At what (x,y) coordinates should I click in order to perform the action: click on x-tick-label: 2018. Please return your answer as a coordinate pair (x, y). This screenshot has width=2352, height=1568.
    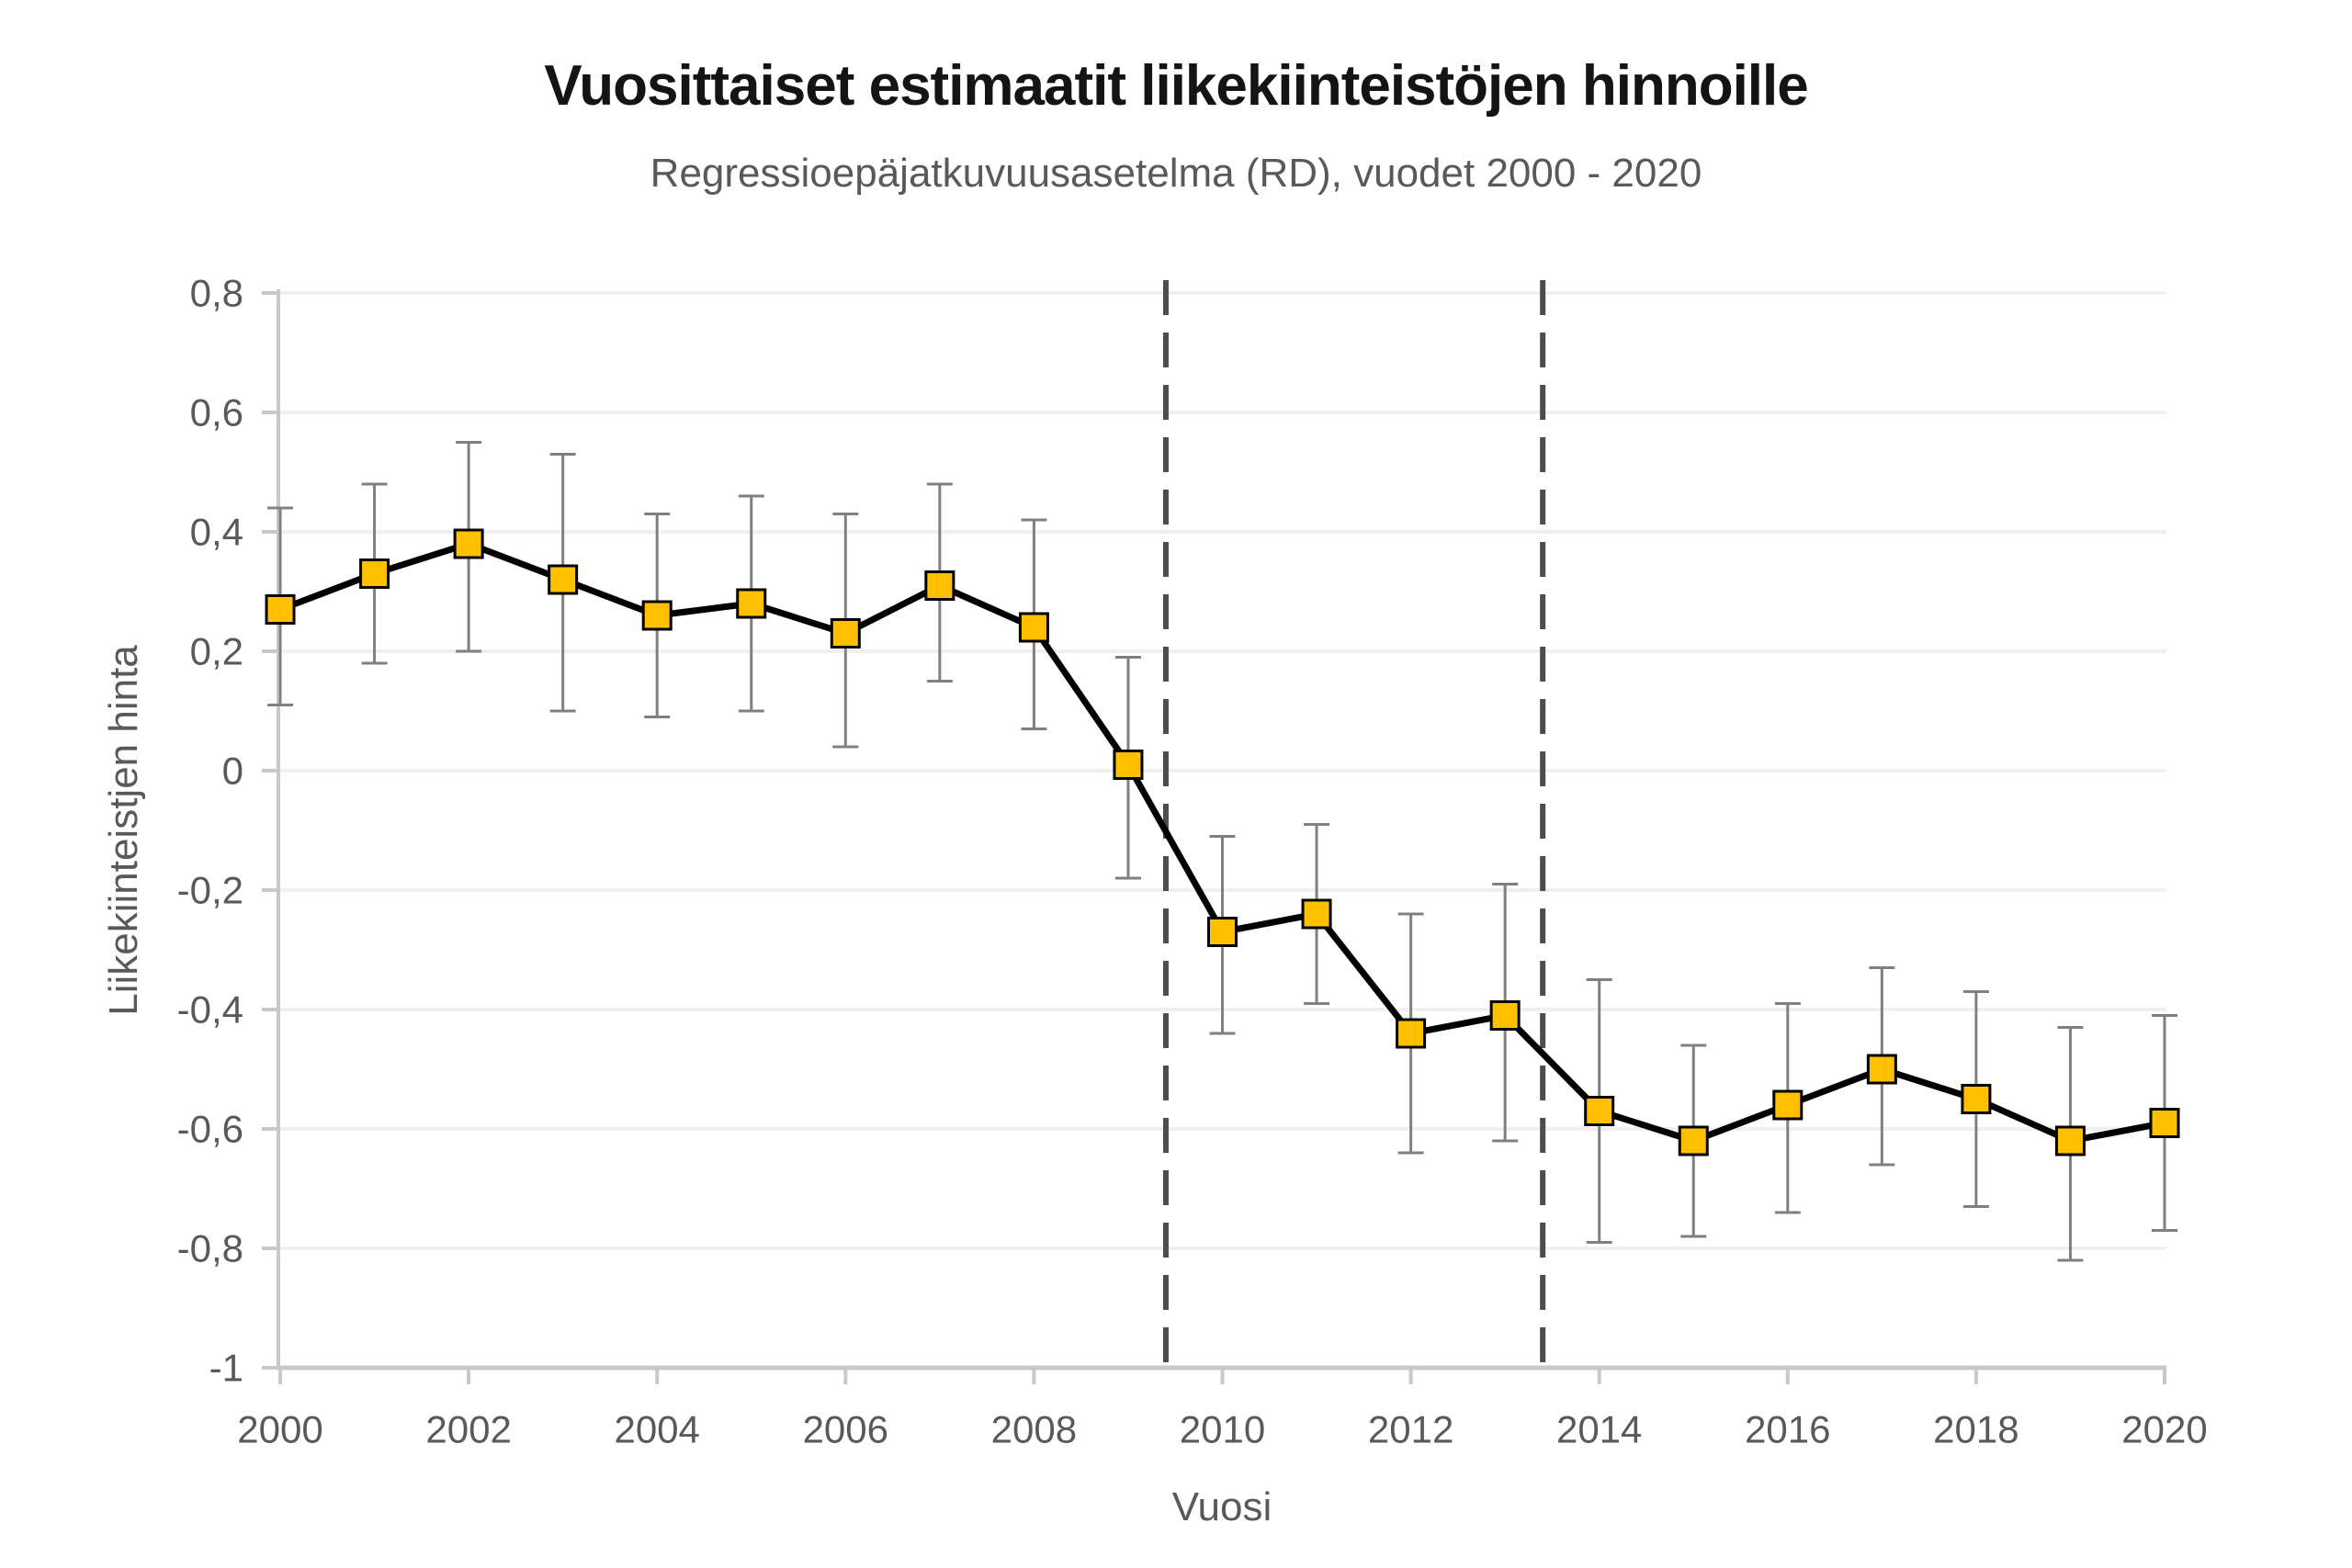
    Looking at the image, I should click on (1976, 1429).